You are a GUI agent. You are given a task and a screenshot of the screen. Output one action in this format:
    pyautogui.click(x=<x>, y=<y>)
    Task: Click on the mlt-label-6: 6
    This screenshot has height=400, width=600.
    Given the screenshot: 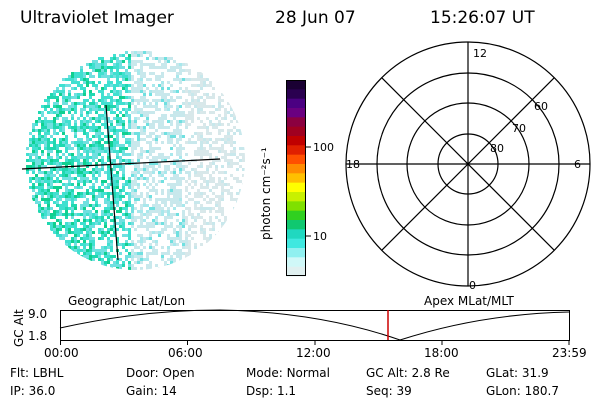 What is the action you would take?
    pyautogui.click(x=577, y=164)
    